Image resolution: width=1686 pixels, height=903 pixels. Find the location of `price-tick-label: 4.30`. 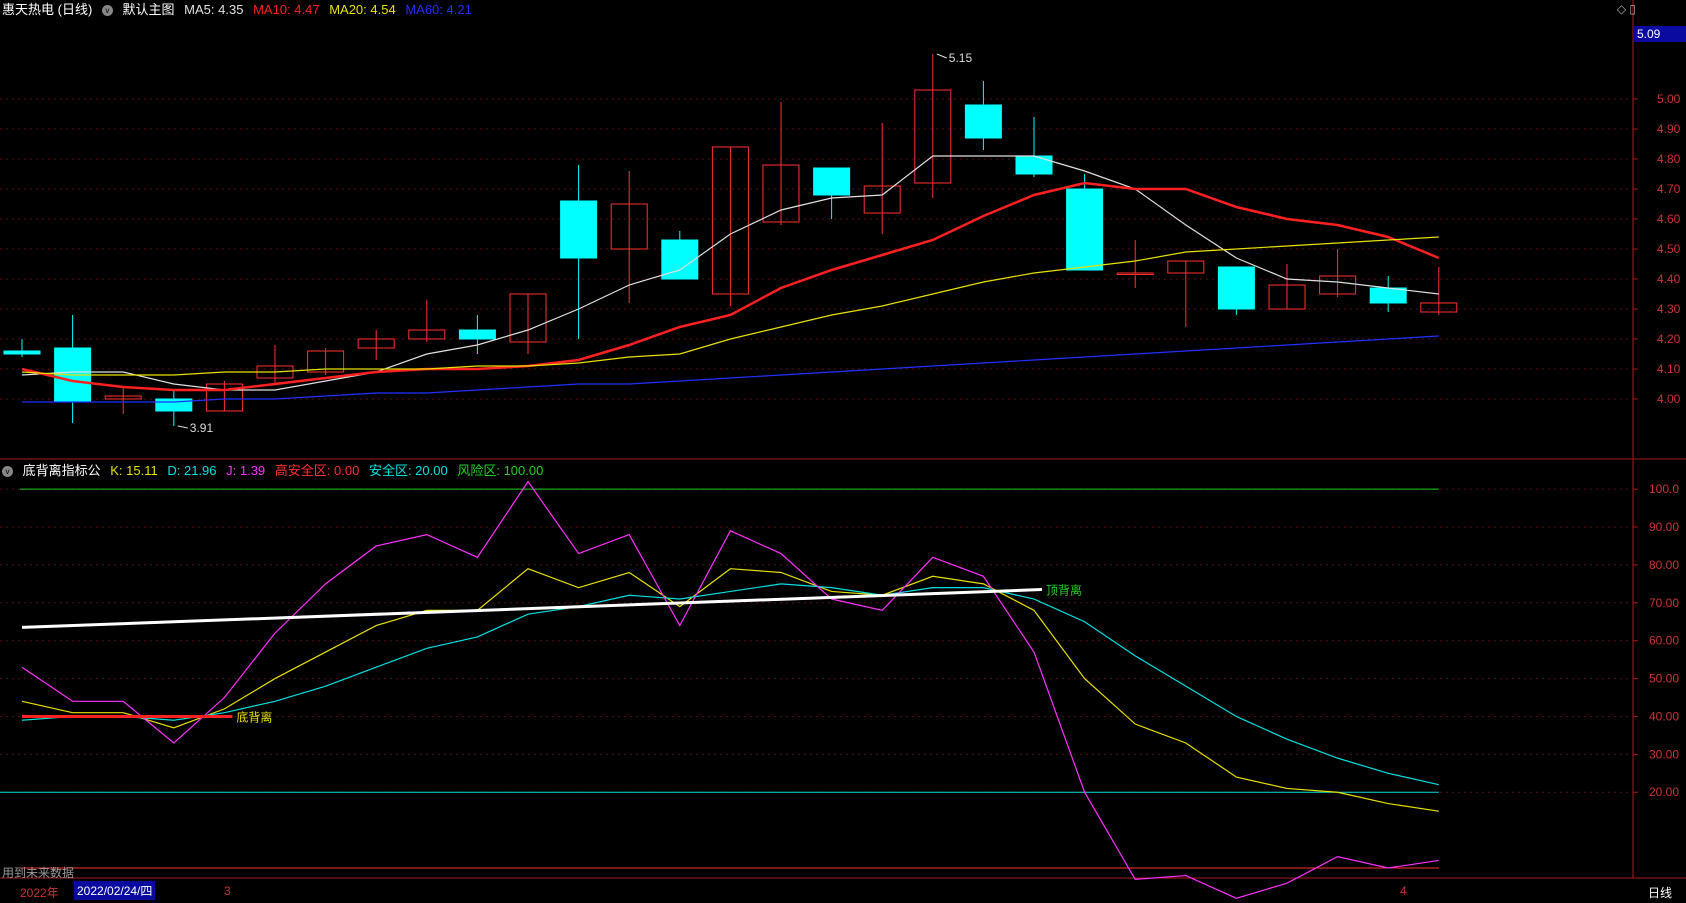

price-tick-label: 4.30 is located at coordinates (1669, 309).